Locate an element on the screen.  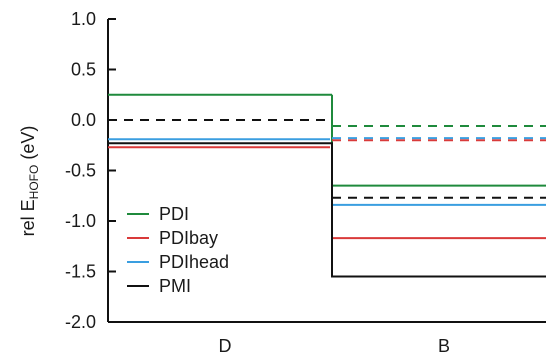
y-tick-label: -1.0 is located at coordinates (80, 221).